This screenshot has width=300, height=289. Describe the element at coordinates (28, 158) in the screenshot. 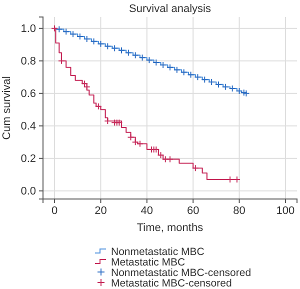

I see `y-tick-label: 0.2` at that location.